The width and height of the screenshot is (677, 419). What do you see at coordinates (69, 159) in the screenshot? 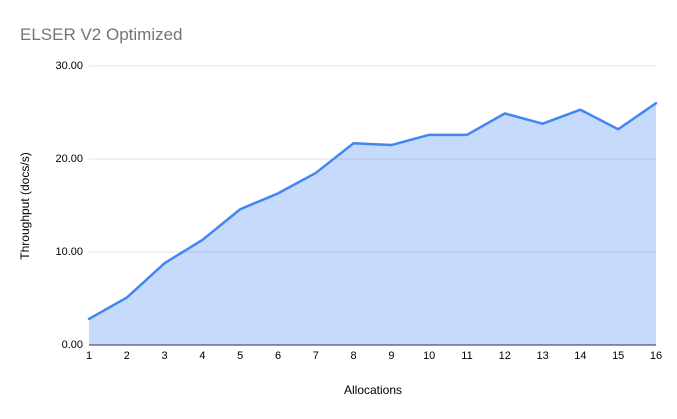
I see `y-tick-label: 20.00` at bounding box center [69, 159].